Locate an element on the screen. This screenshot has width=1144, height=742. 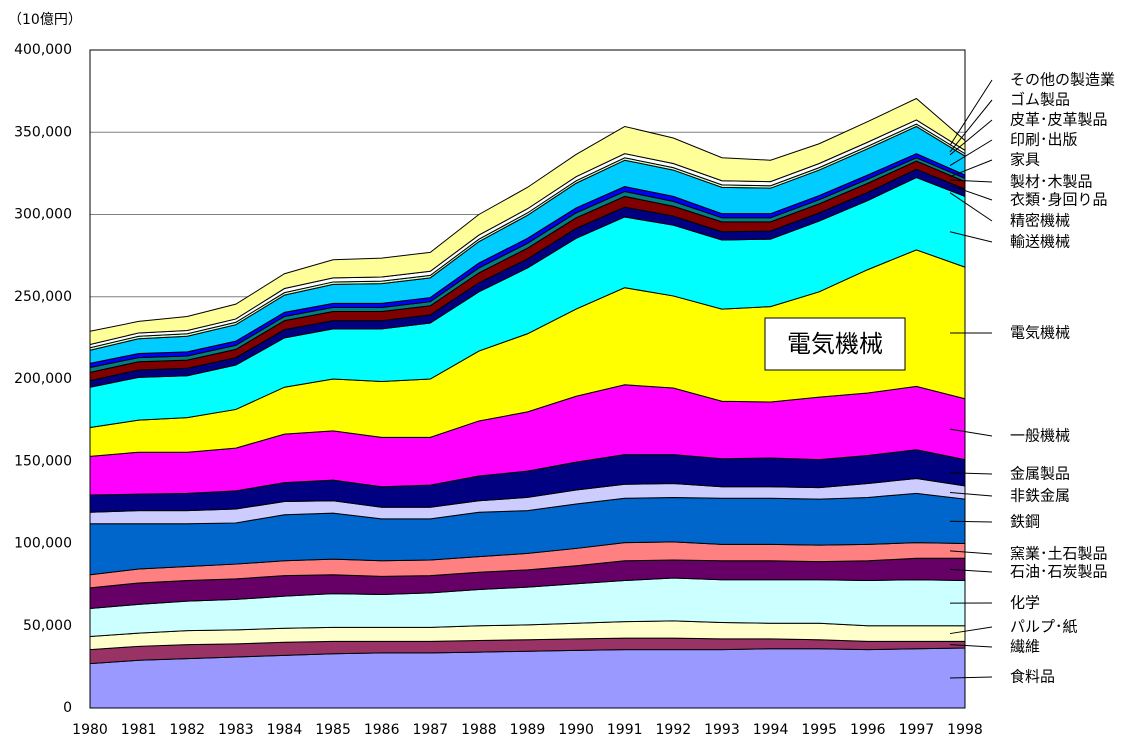
y-tick-label: 200,000 is located at coordinates (43, 379).